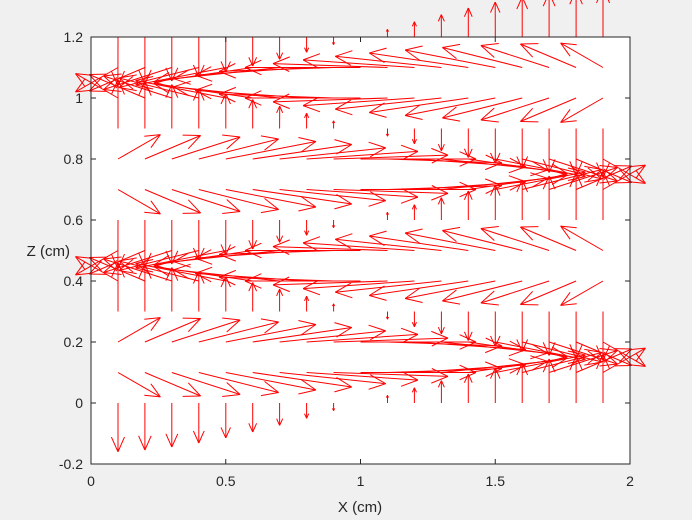 This screenshot has height=520, width=692. I want to click on y-tick-label: 0.8, so click(74, 159).